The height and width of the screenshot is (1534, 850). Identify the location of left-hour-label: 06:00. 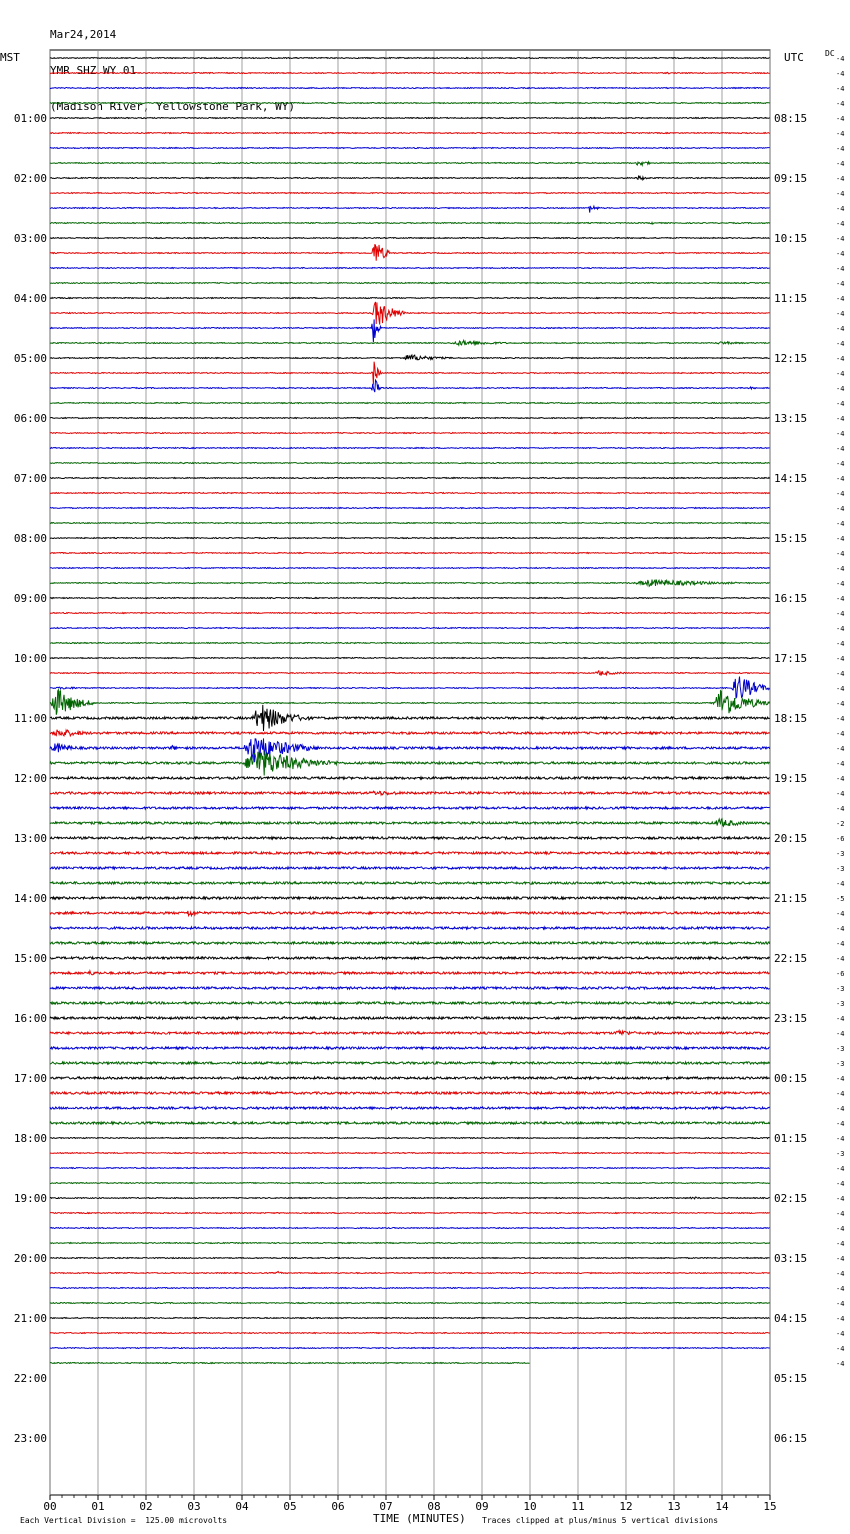
(30, 418).